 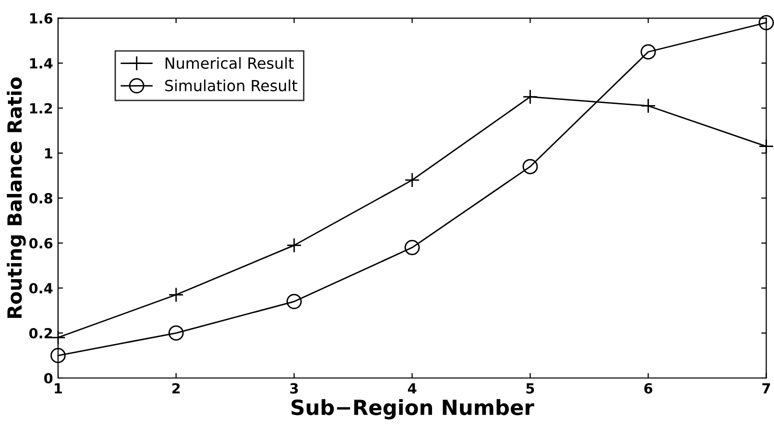 What do you see at coordinates (41, 18) in the screenshot?
I see `y-tick-label: 1.6` at bounding box center [41, 18].